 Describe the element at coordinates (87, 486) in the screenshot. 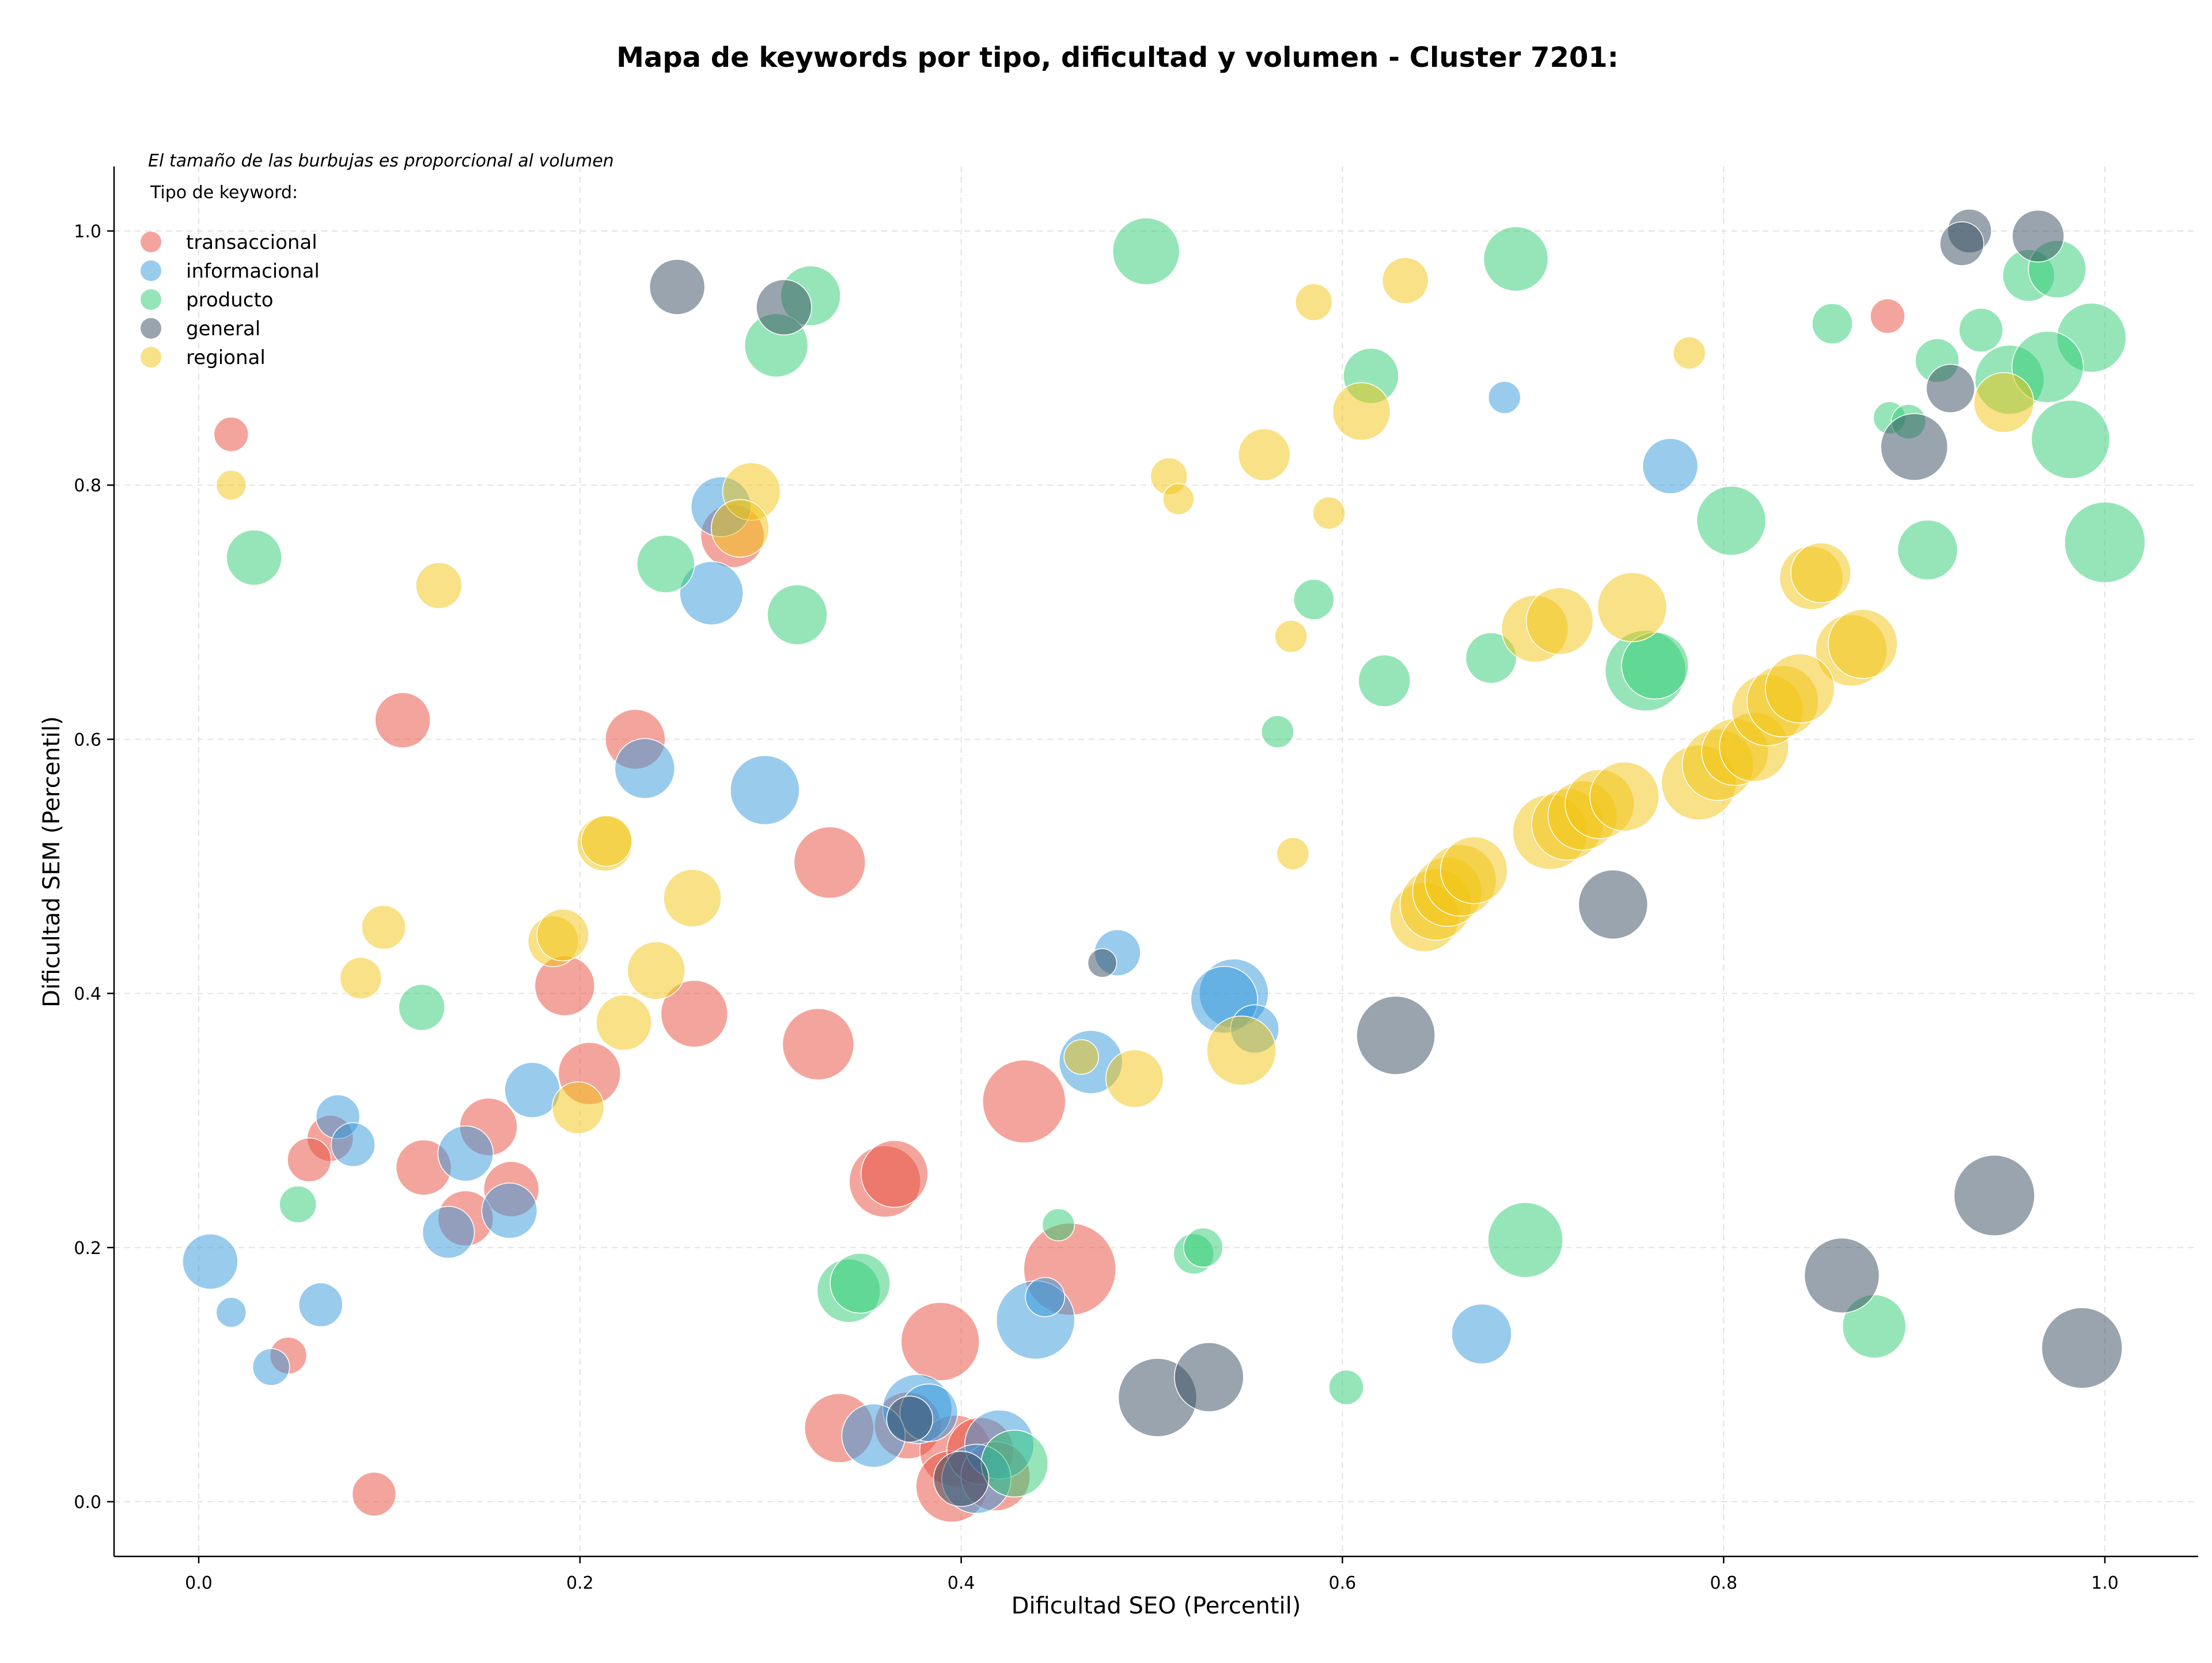

I see `y-tick-label: 0.8` at that location.